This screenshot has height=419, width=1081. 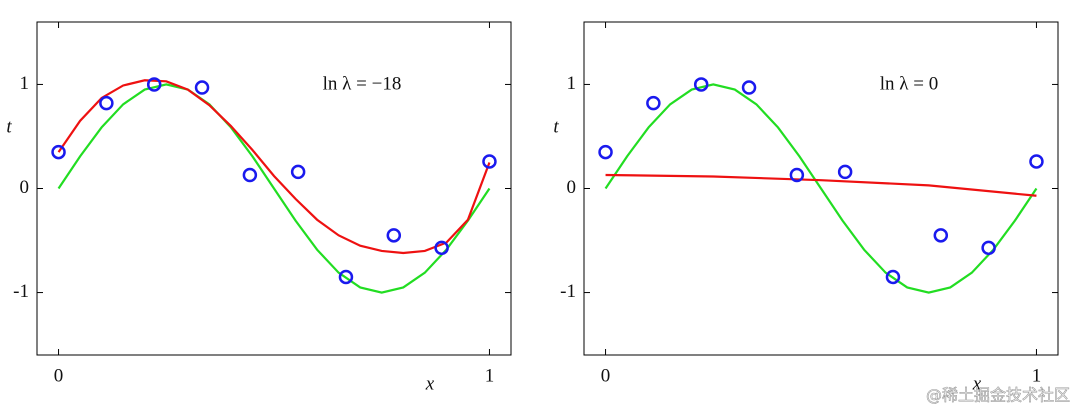 I want to click on annotation: ln λ = −18, so click(x=362, y=83).